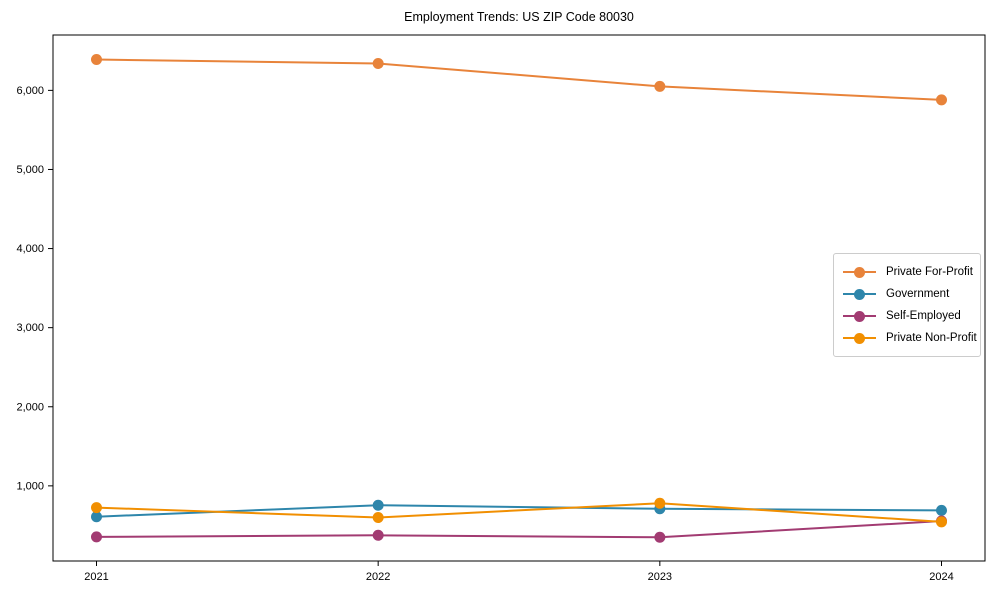 This screenshot has height=600, width=1000. I want to click on series-line-private-non-profit, so click(519, 512).